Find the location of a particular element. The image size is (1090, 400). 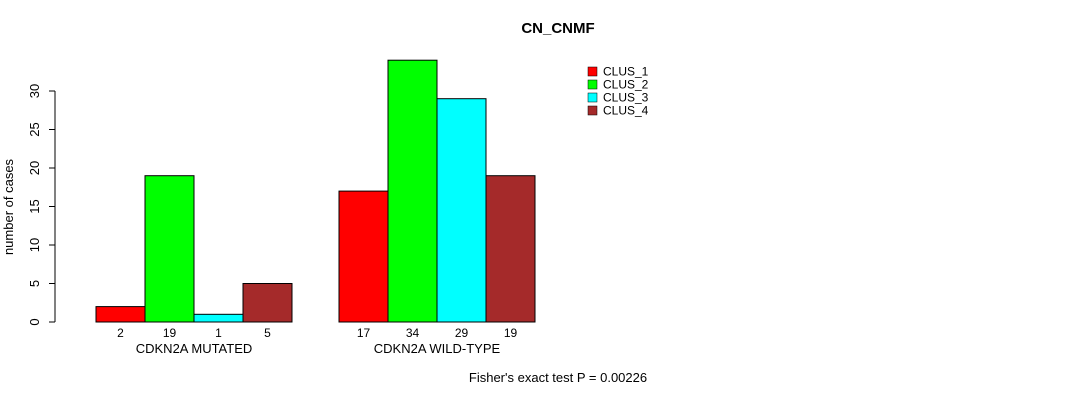

chart-title: CN_CNMF is located at coordinates (557, 28).